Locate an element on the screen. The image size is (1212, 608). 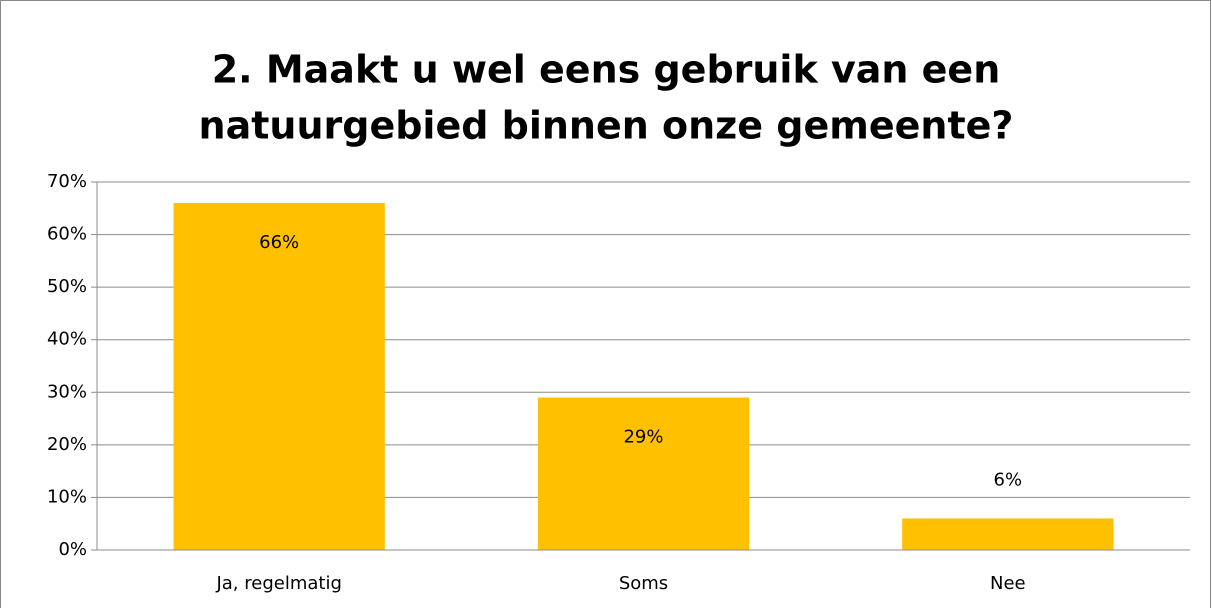
data-label: 66% is located at coordinates (279, 242).